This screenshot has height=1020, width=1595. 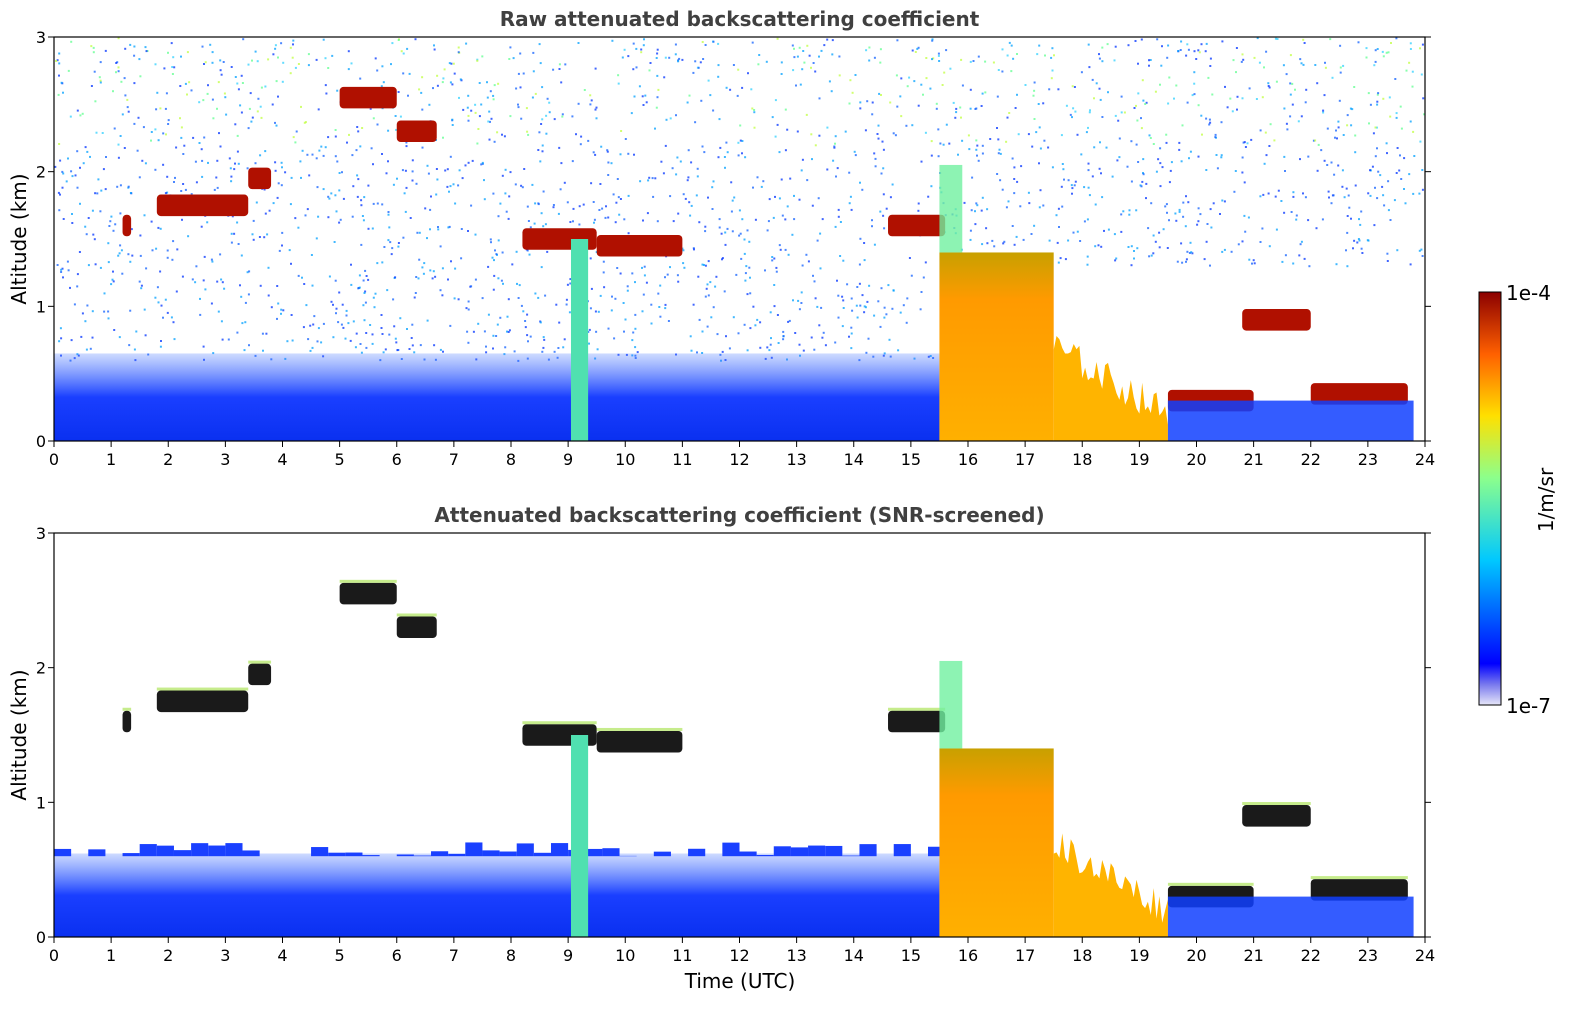 I want to click on colorbar: 1e-4 1e-7 1/m/sr, so click(x=1518, y=499).